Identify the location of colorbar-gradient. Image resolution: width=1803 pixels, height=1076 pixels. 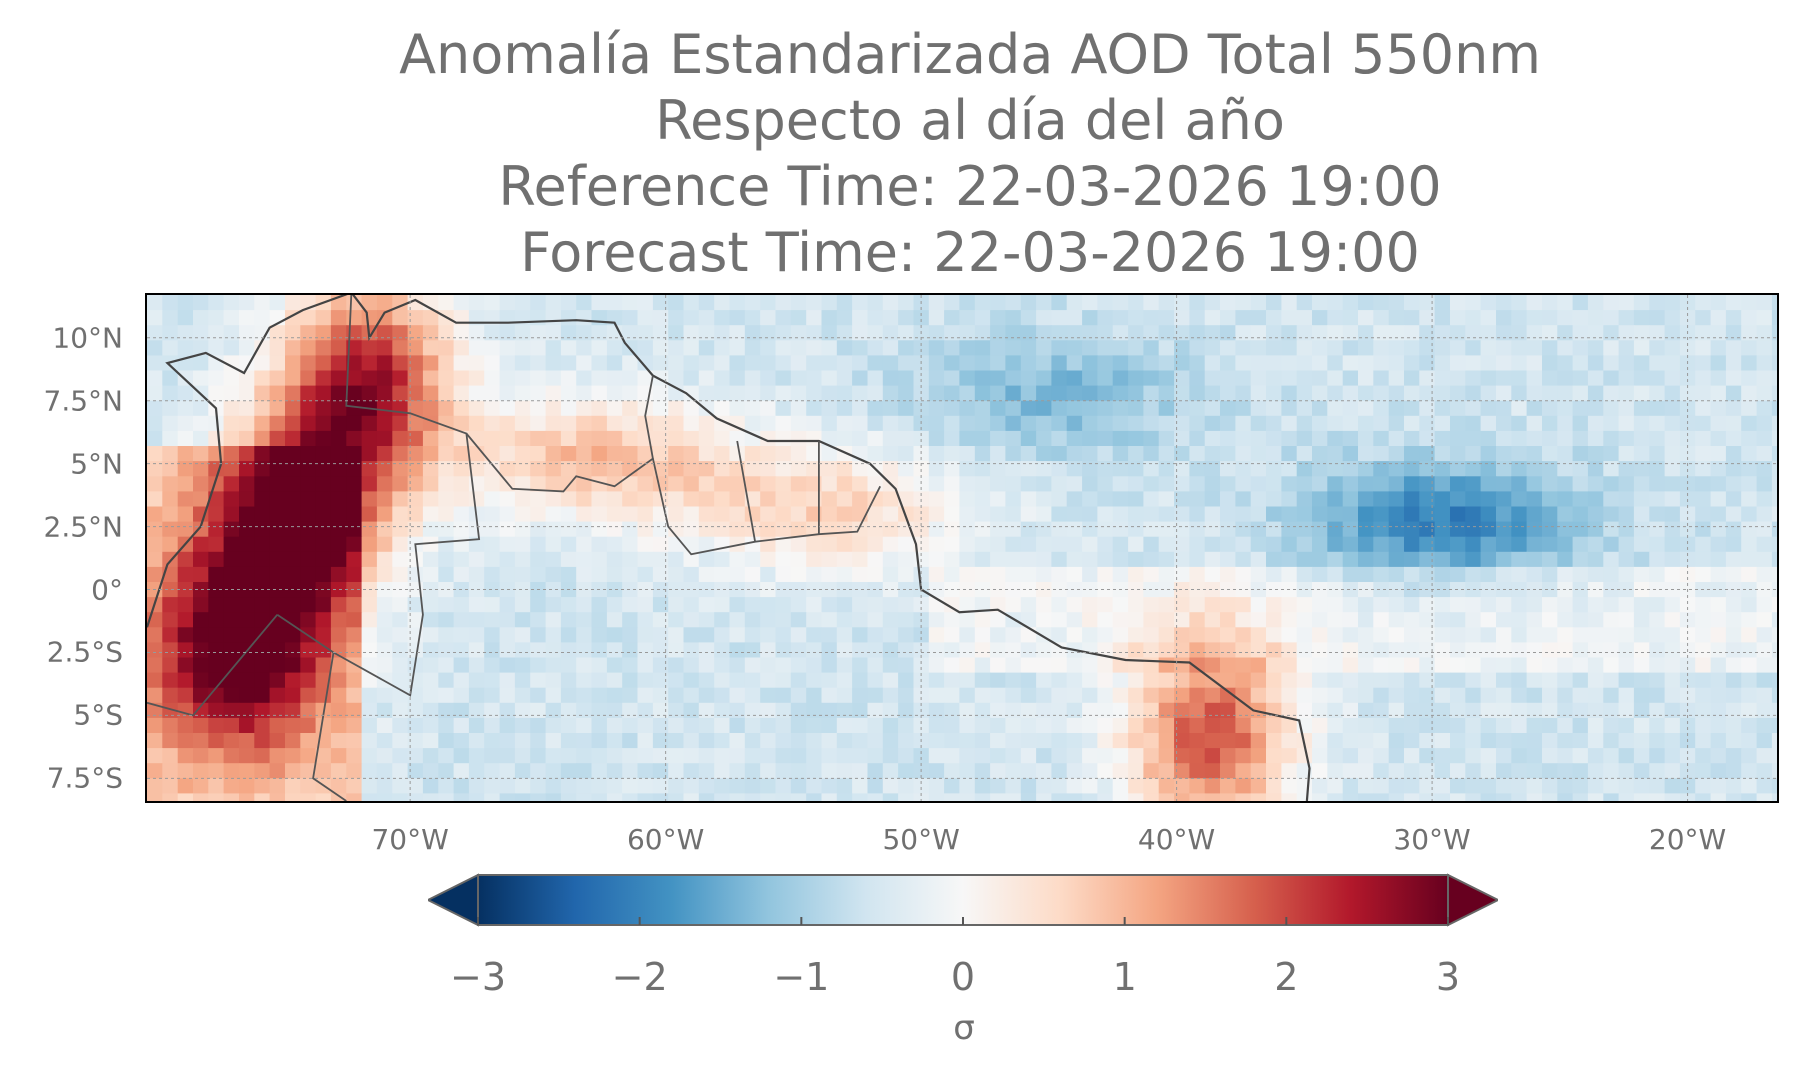
(963, 900).